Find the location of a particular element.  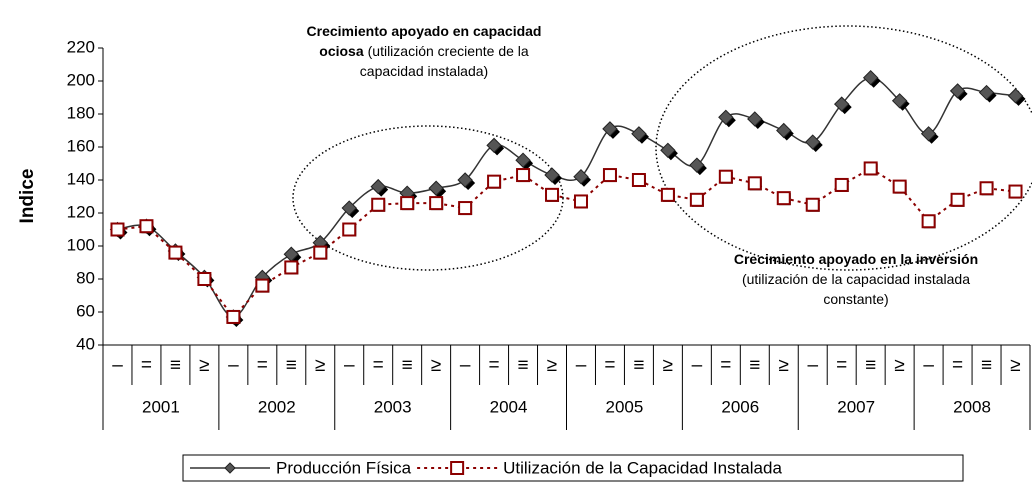

year-label: 2003 is located at coordinates (393, 406).